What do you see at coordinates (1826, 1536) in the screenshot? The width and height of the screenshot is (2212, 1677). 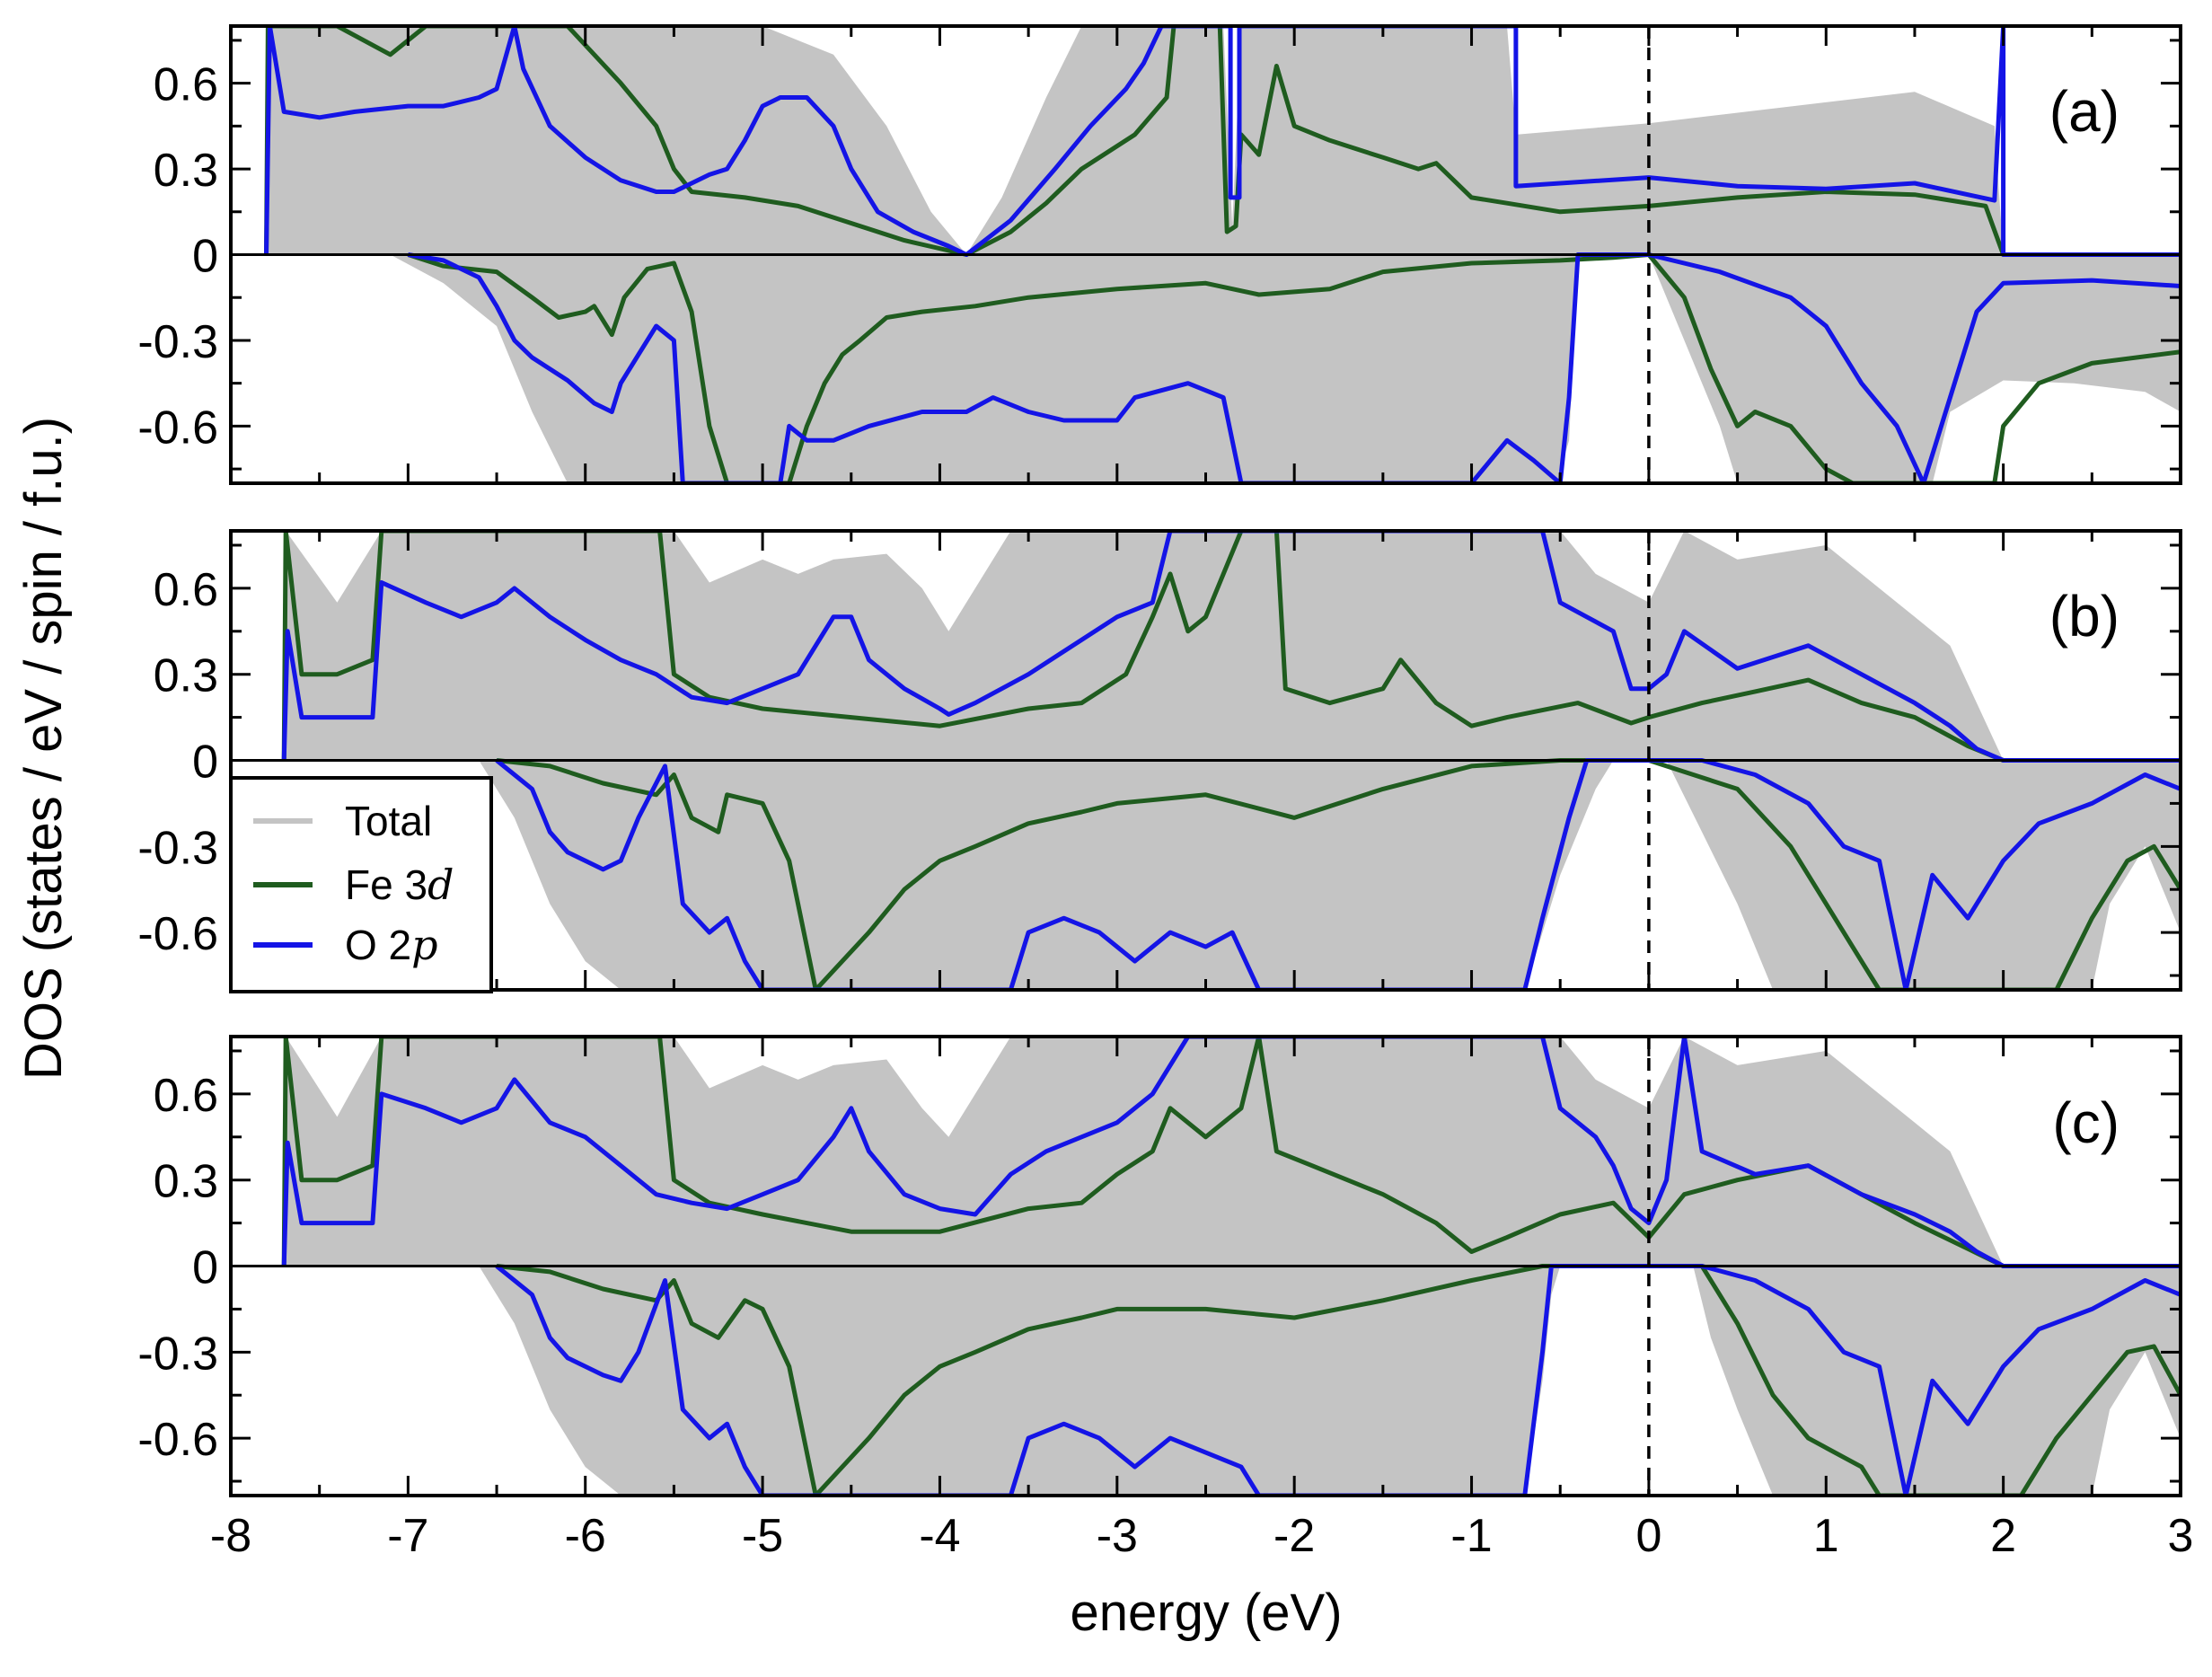 I see `x-tick-label: 1` at bounding box center [1826, 1536].